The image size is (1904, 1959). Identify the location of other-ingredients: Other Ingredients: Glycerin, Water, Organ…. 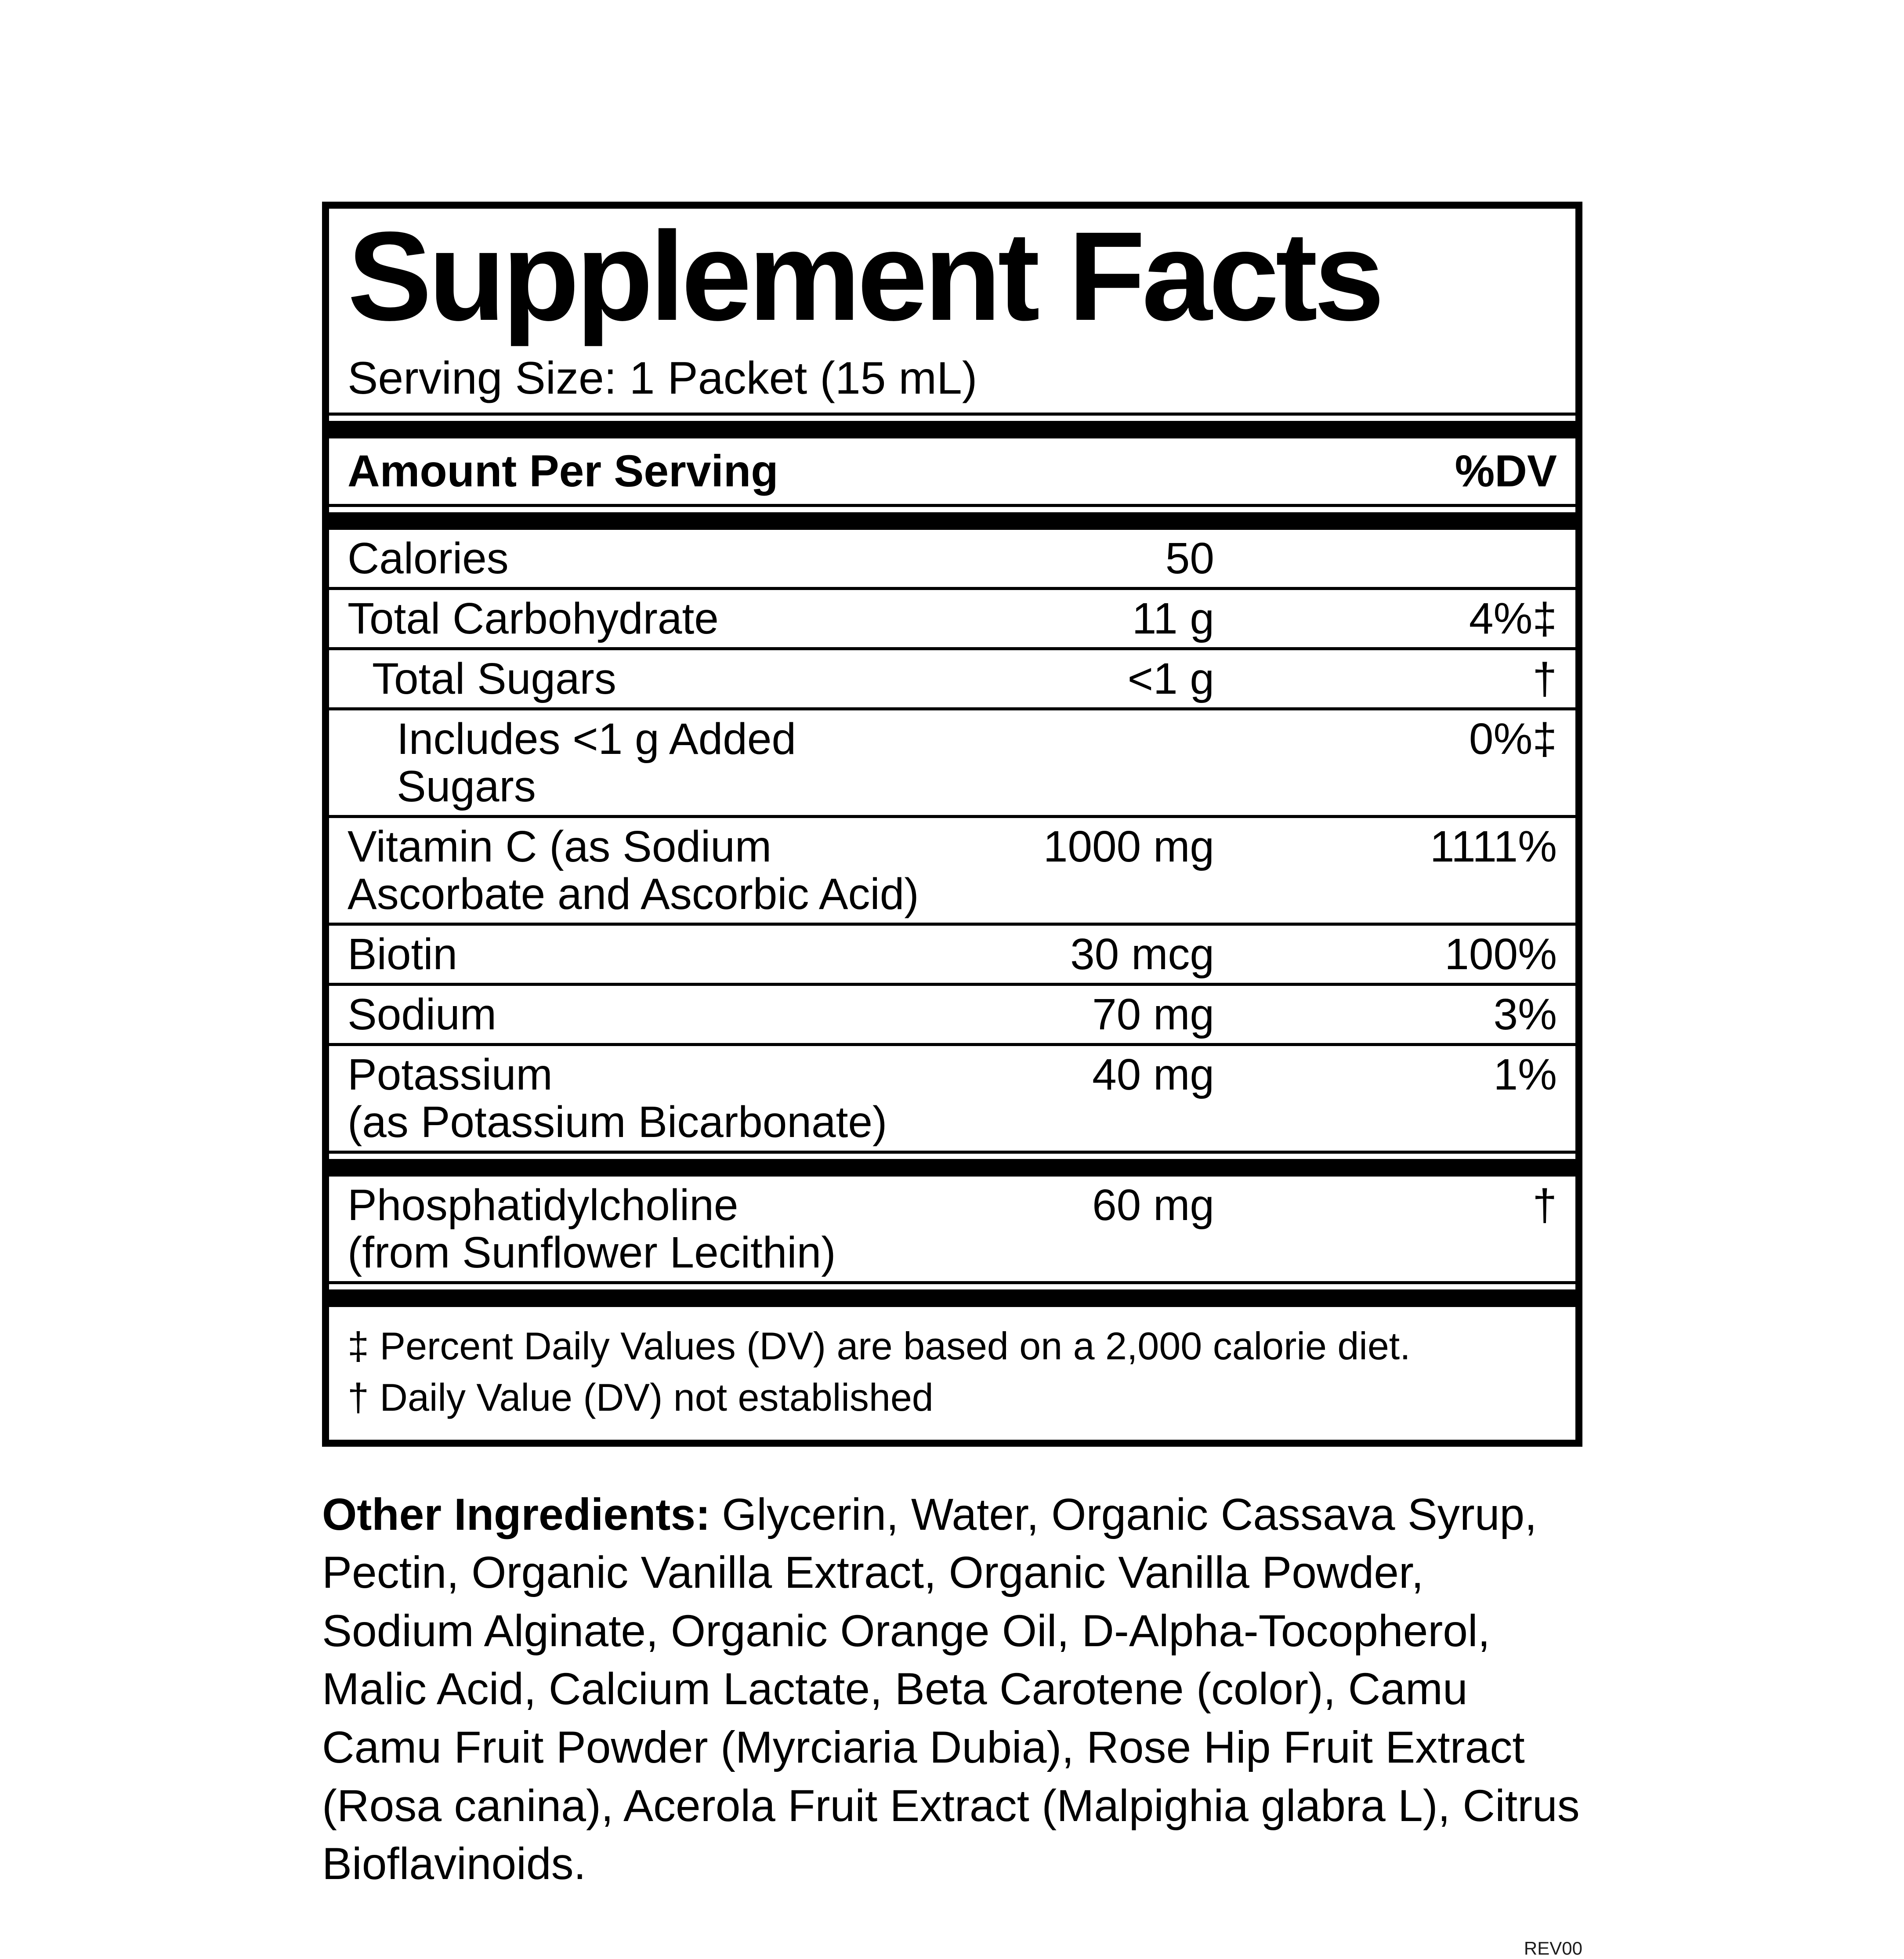
(952, 1689).